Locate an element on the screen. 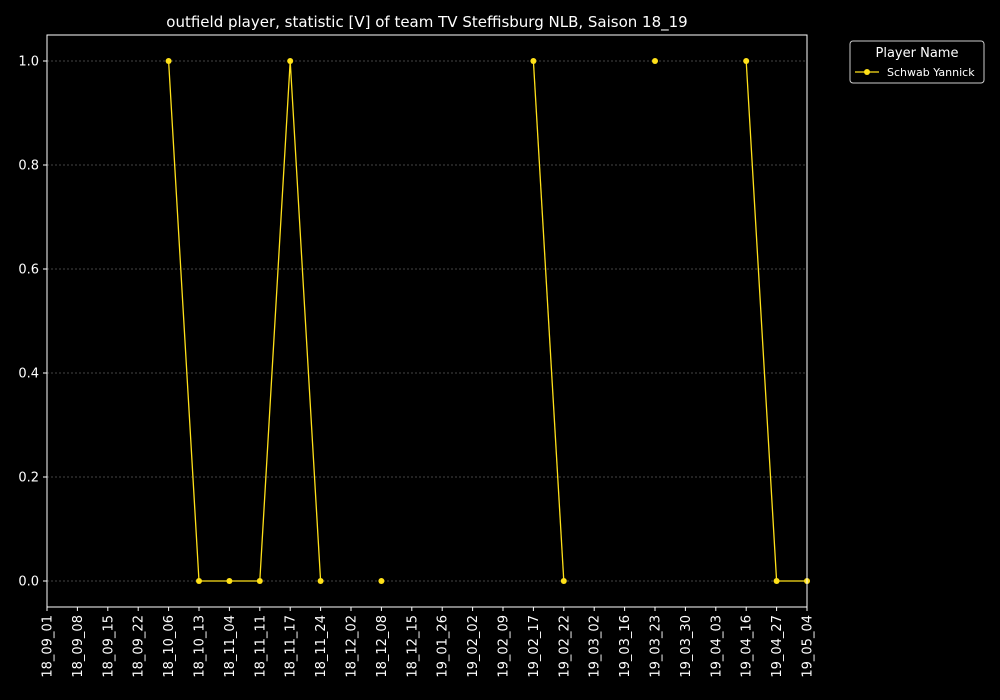 The height and width of the screenshot is (700, 1000). legend-box is located at coordinates (917, 62).